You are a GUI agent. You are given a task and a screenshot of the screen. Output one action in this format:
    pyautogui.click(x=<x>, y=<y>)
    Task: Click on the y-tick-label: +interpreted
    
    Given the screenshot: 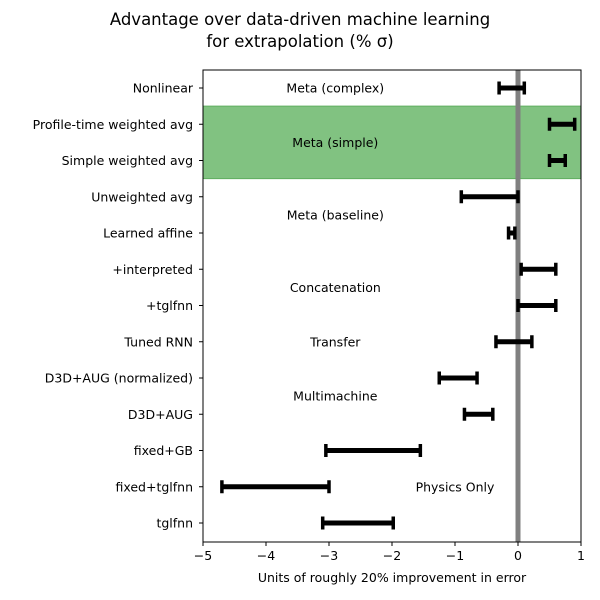 What is the action you would take?
    pyautogui.click(x=152, y=269)
    